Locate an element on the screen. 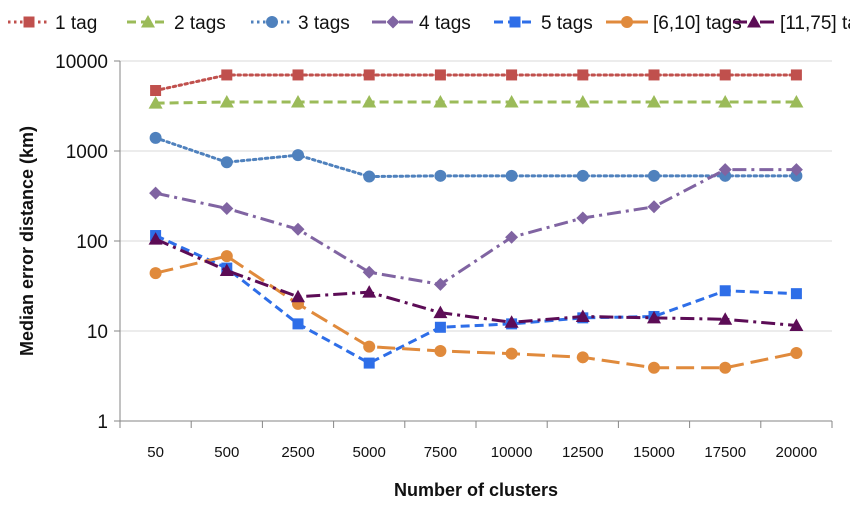 The image size is (850, 511). x-tick-label: 20000 is located at coordinates (797, 452).